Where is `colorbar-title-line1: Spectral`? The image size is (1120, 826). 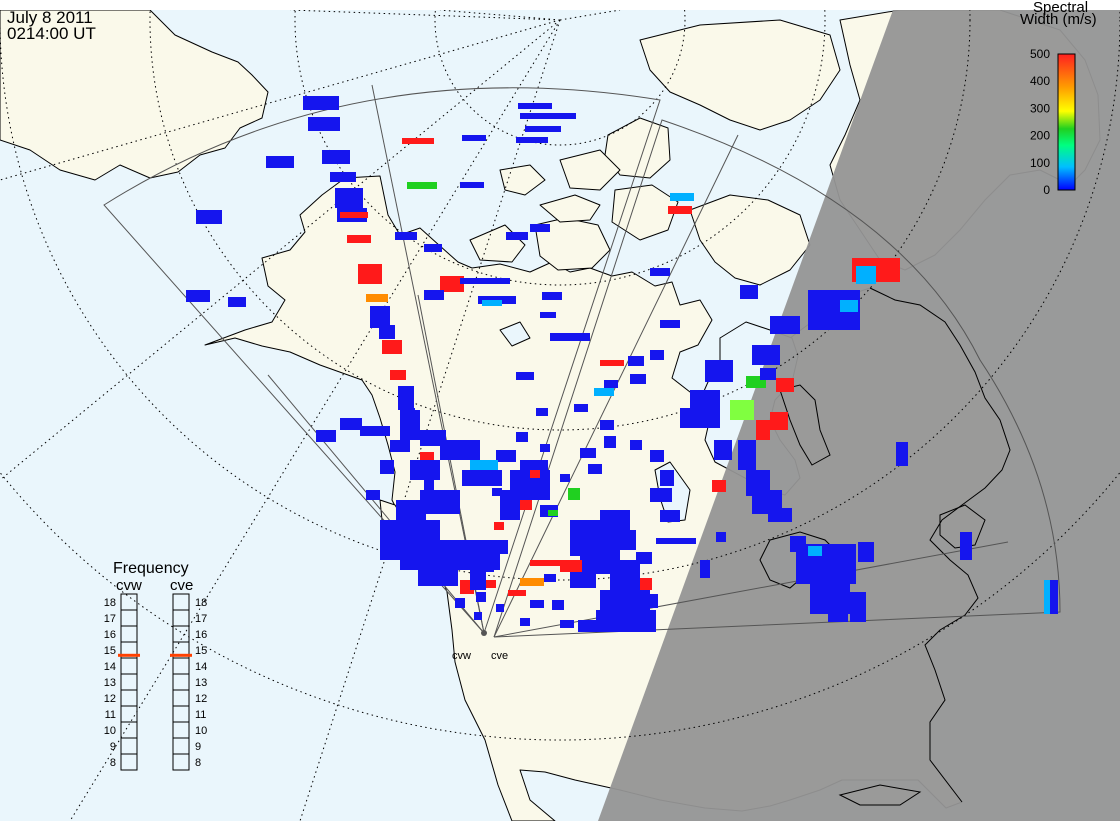
colorbar-title-line1: Spectral is located at coordinates (1061, 8).